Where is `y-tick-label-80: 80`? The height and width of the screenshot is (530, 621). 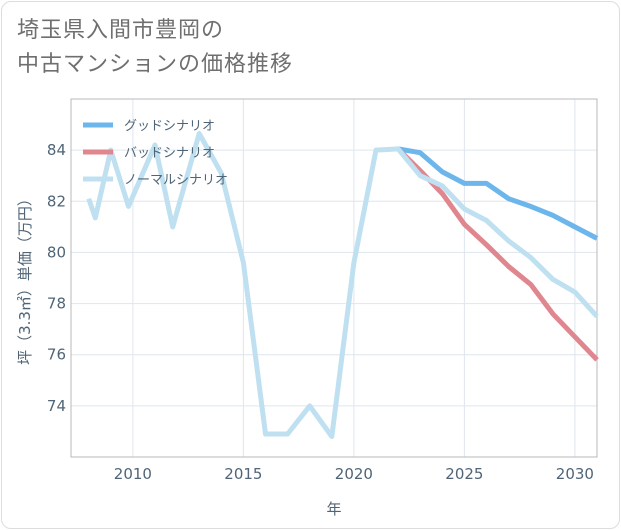 y-tick-label-80: 80 is located at coordinates (56, 252).